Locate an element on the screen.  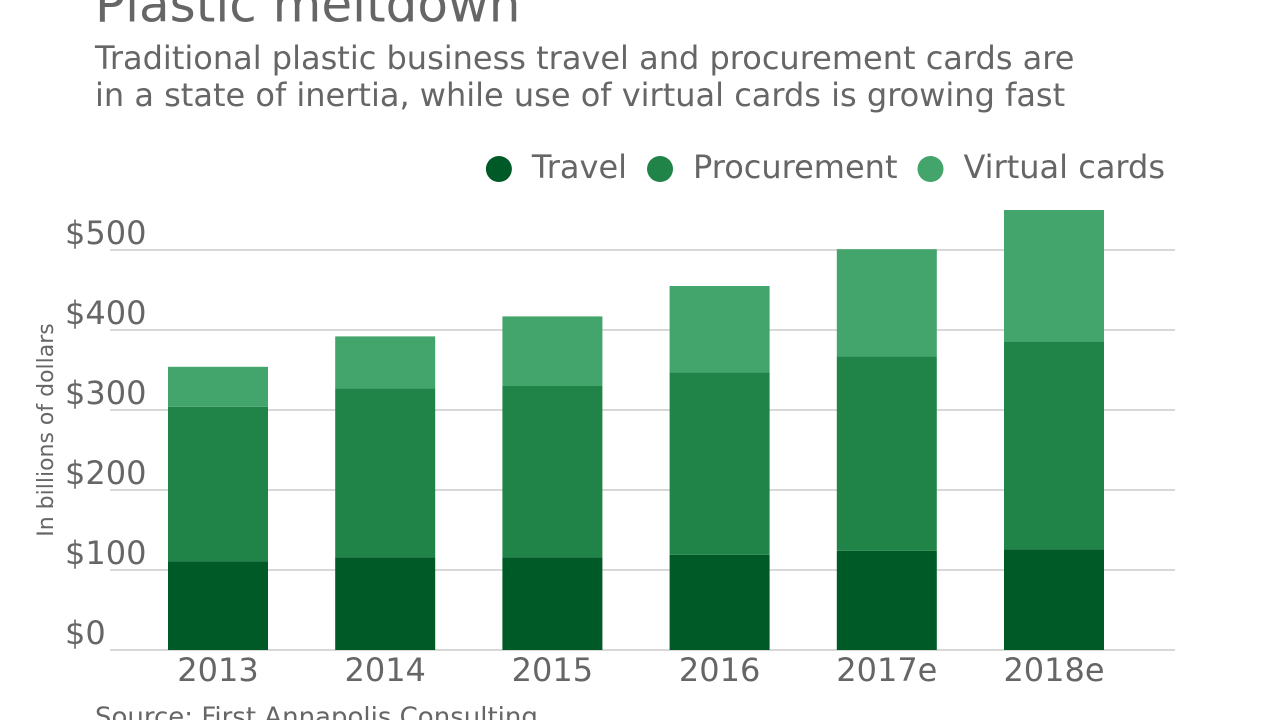
y-tick-label: $200 is located at coordinates (105, 473).